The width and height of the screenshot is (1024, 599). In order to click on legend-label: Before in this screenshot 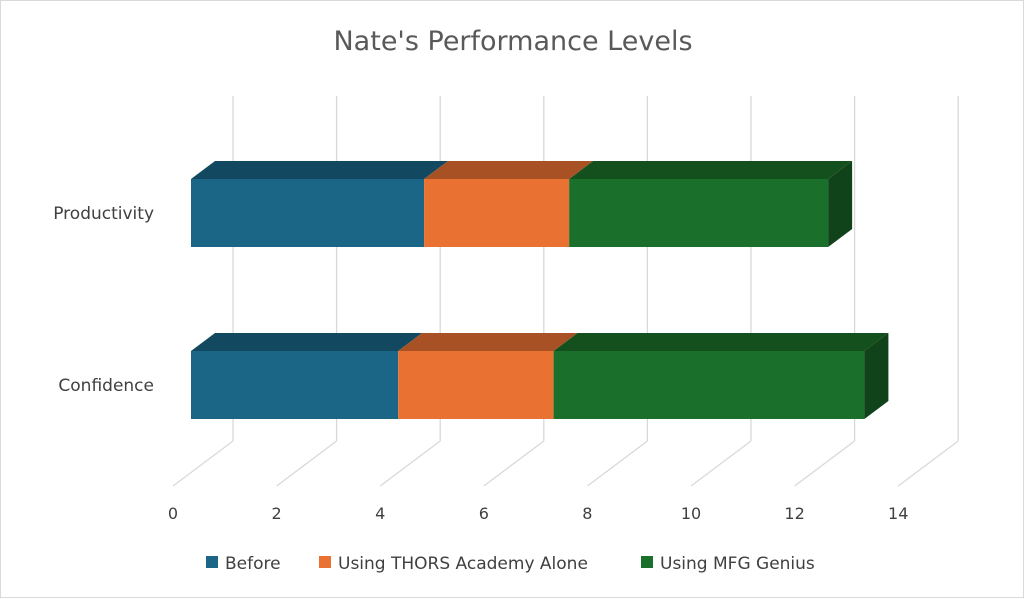, I will do `click(253, 564)`.